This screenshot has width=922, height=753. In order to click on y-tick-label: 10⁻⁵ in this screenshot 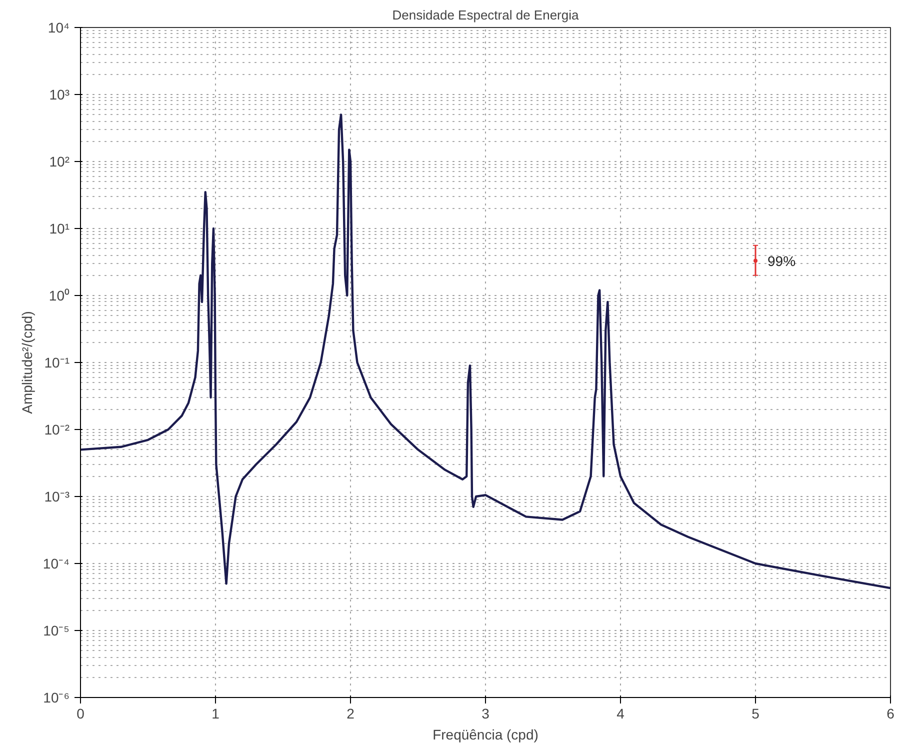, I will do `click(56, 630)`.